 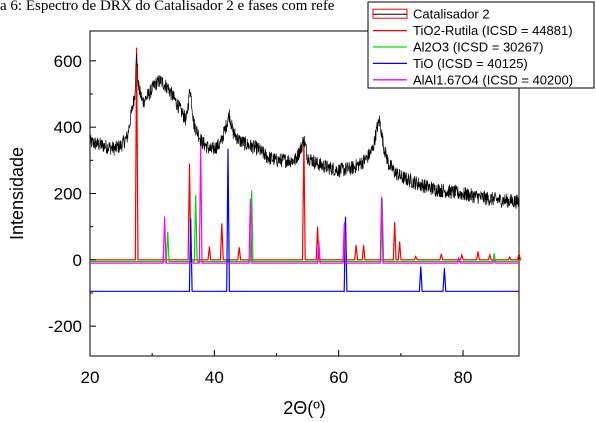 I want to click on y-tick-label: 200, so click(x=68, y=194).